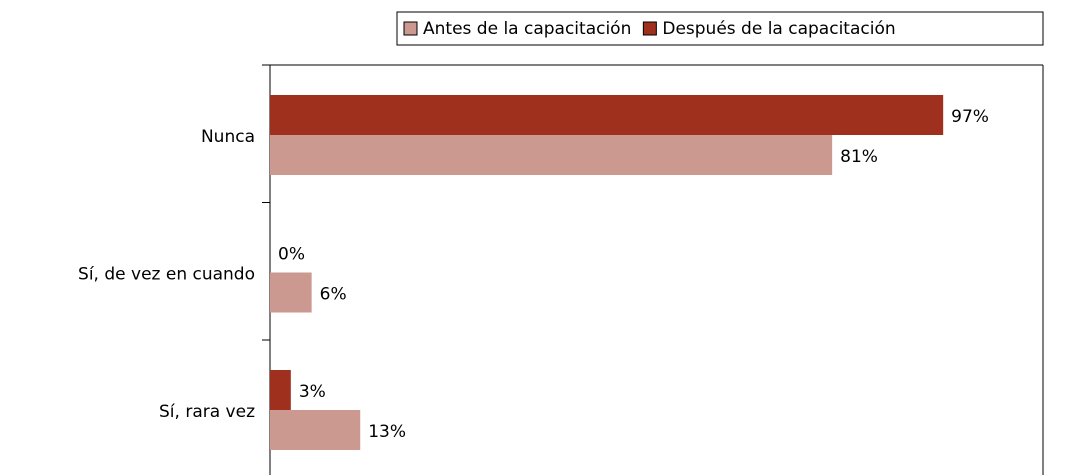  Describe the element at coordinates (859, 157) in the screenshot. I see `data-label: 81%` at that location.